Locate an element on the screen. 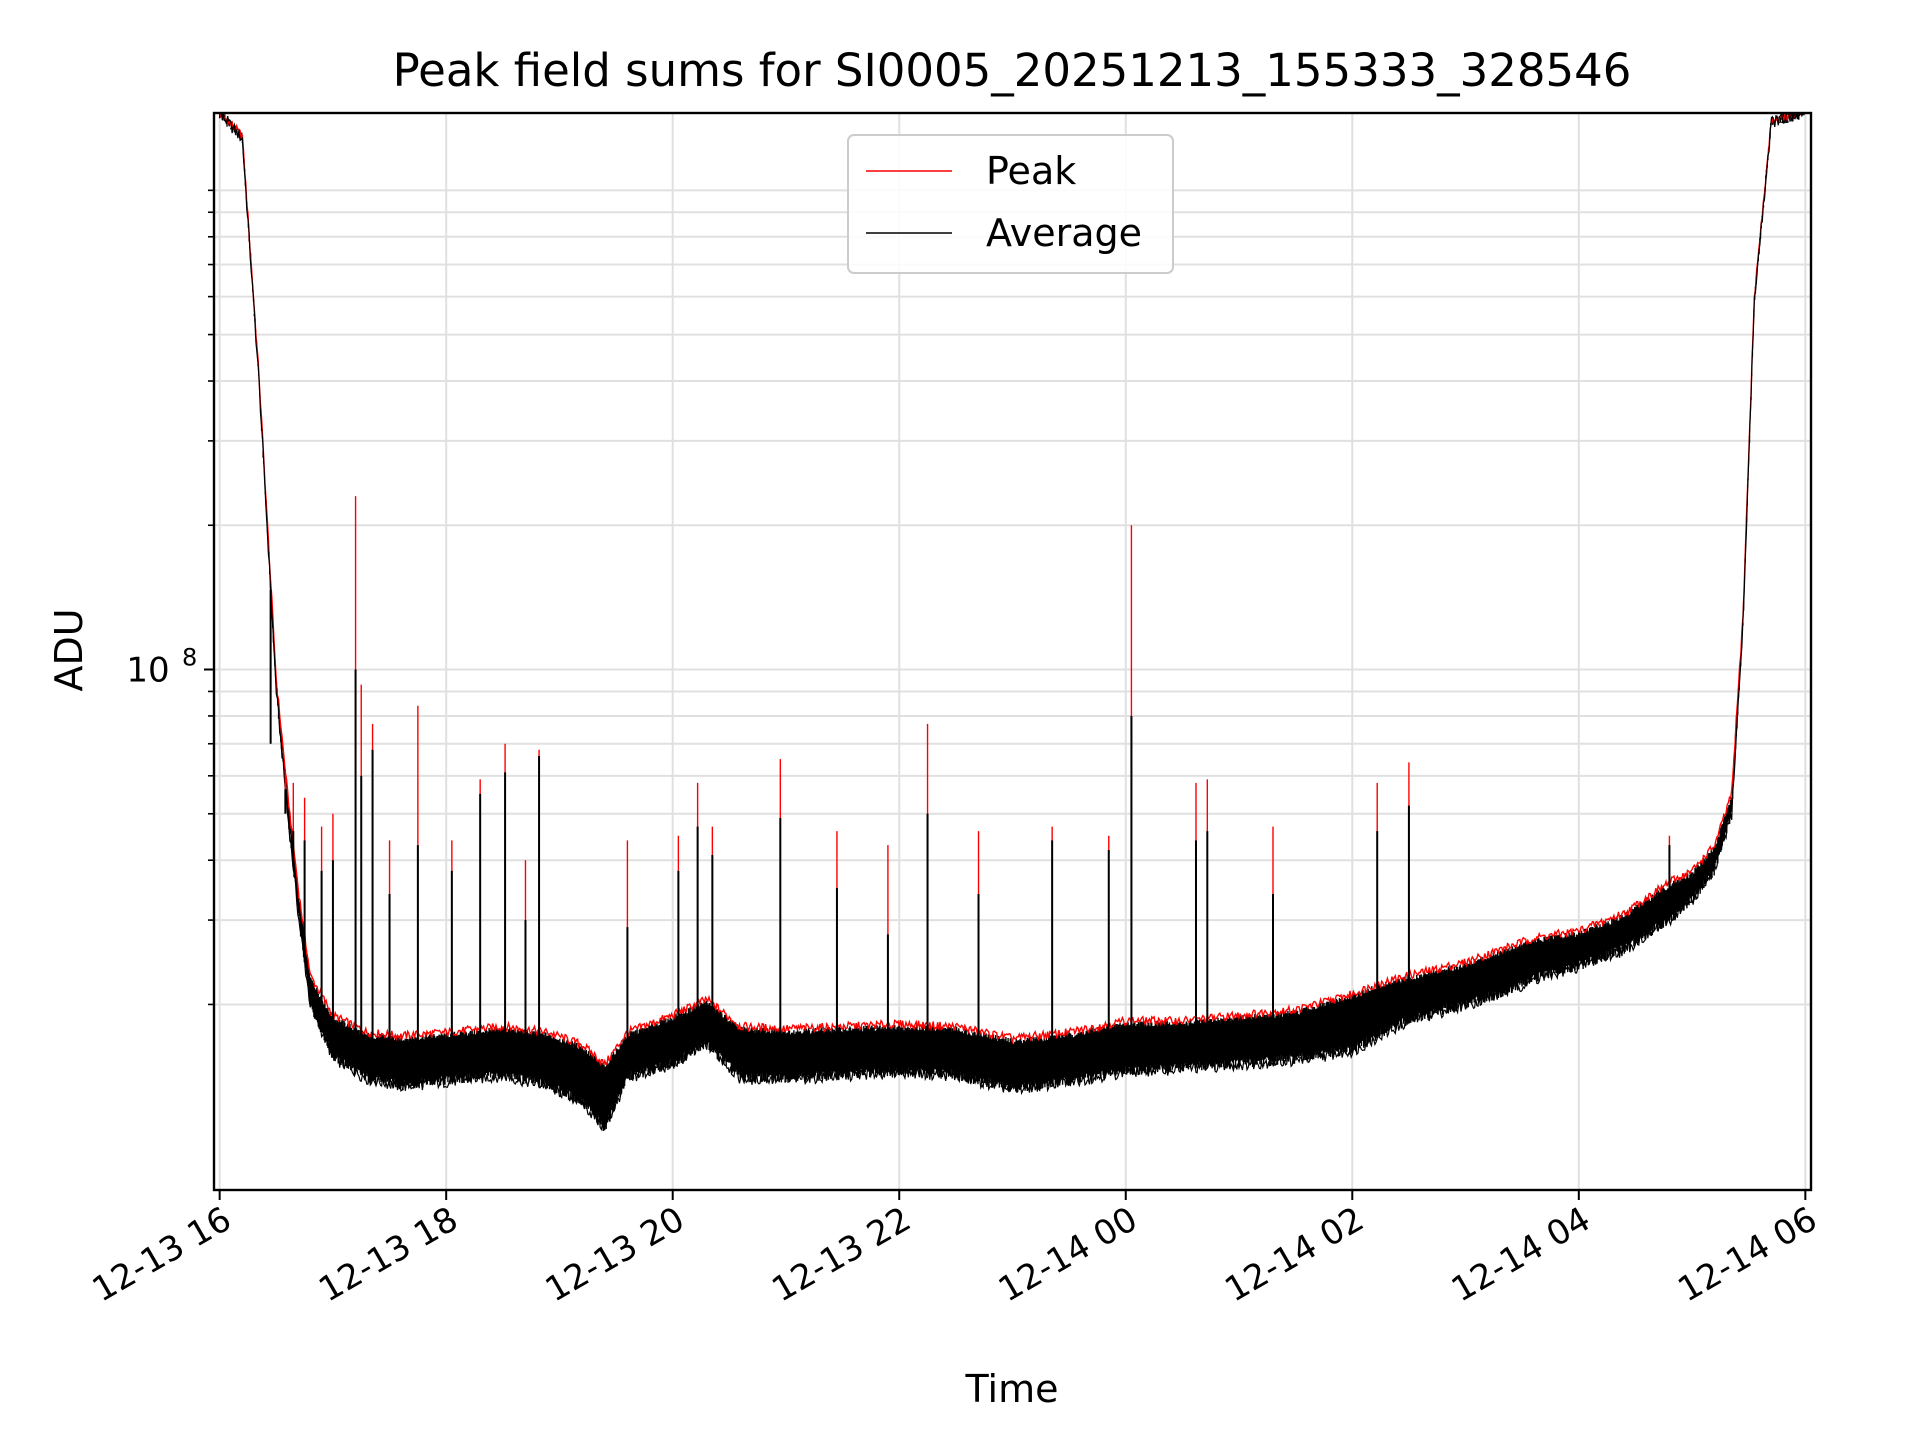  y-tick-exponent: 8 is located at coordinates (189, 658).